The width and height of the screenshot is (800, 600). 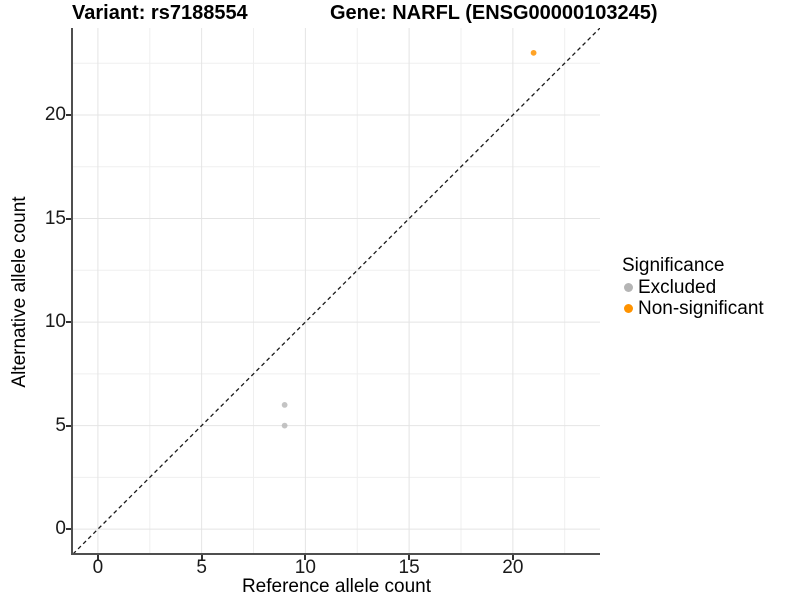 What do you see at coordinates (201, 567) in the screenshot?
I see `x-tick-label: 5` at bounding box center [201, 567].